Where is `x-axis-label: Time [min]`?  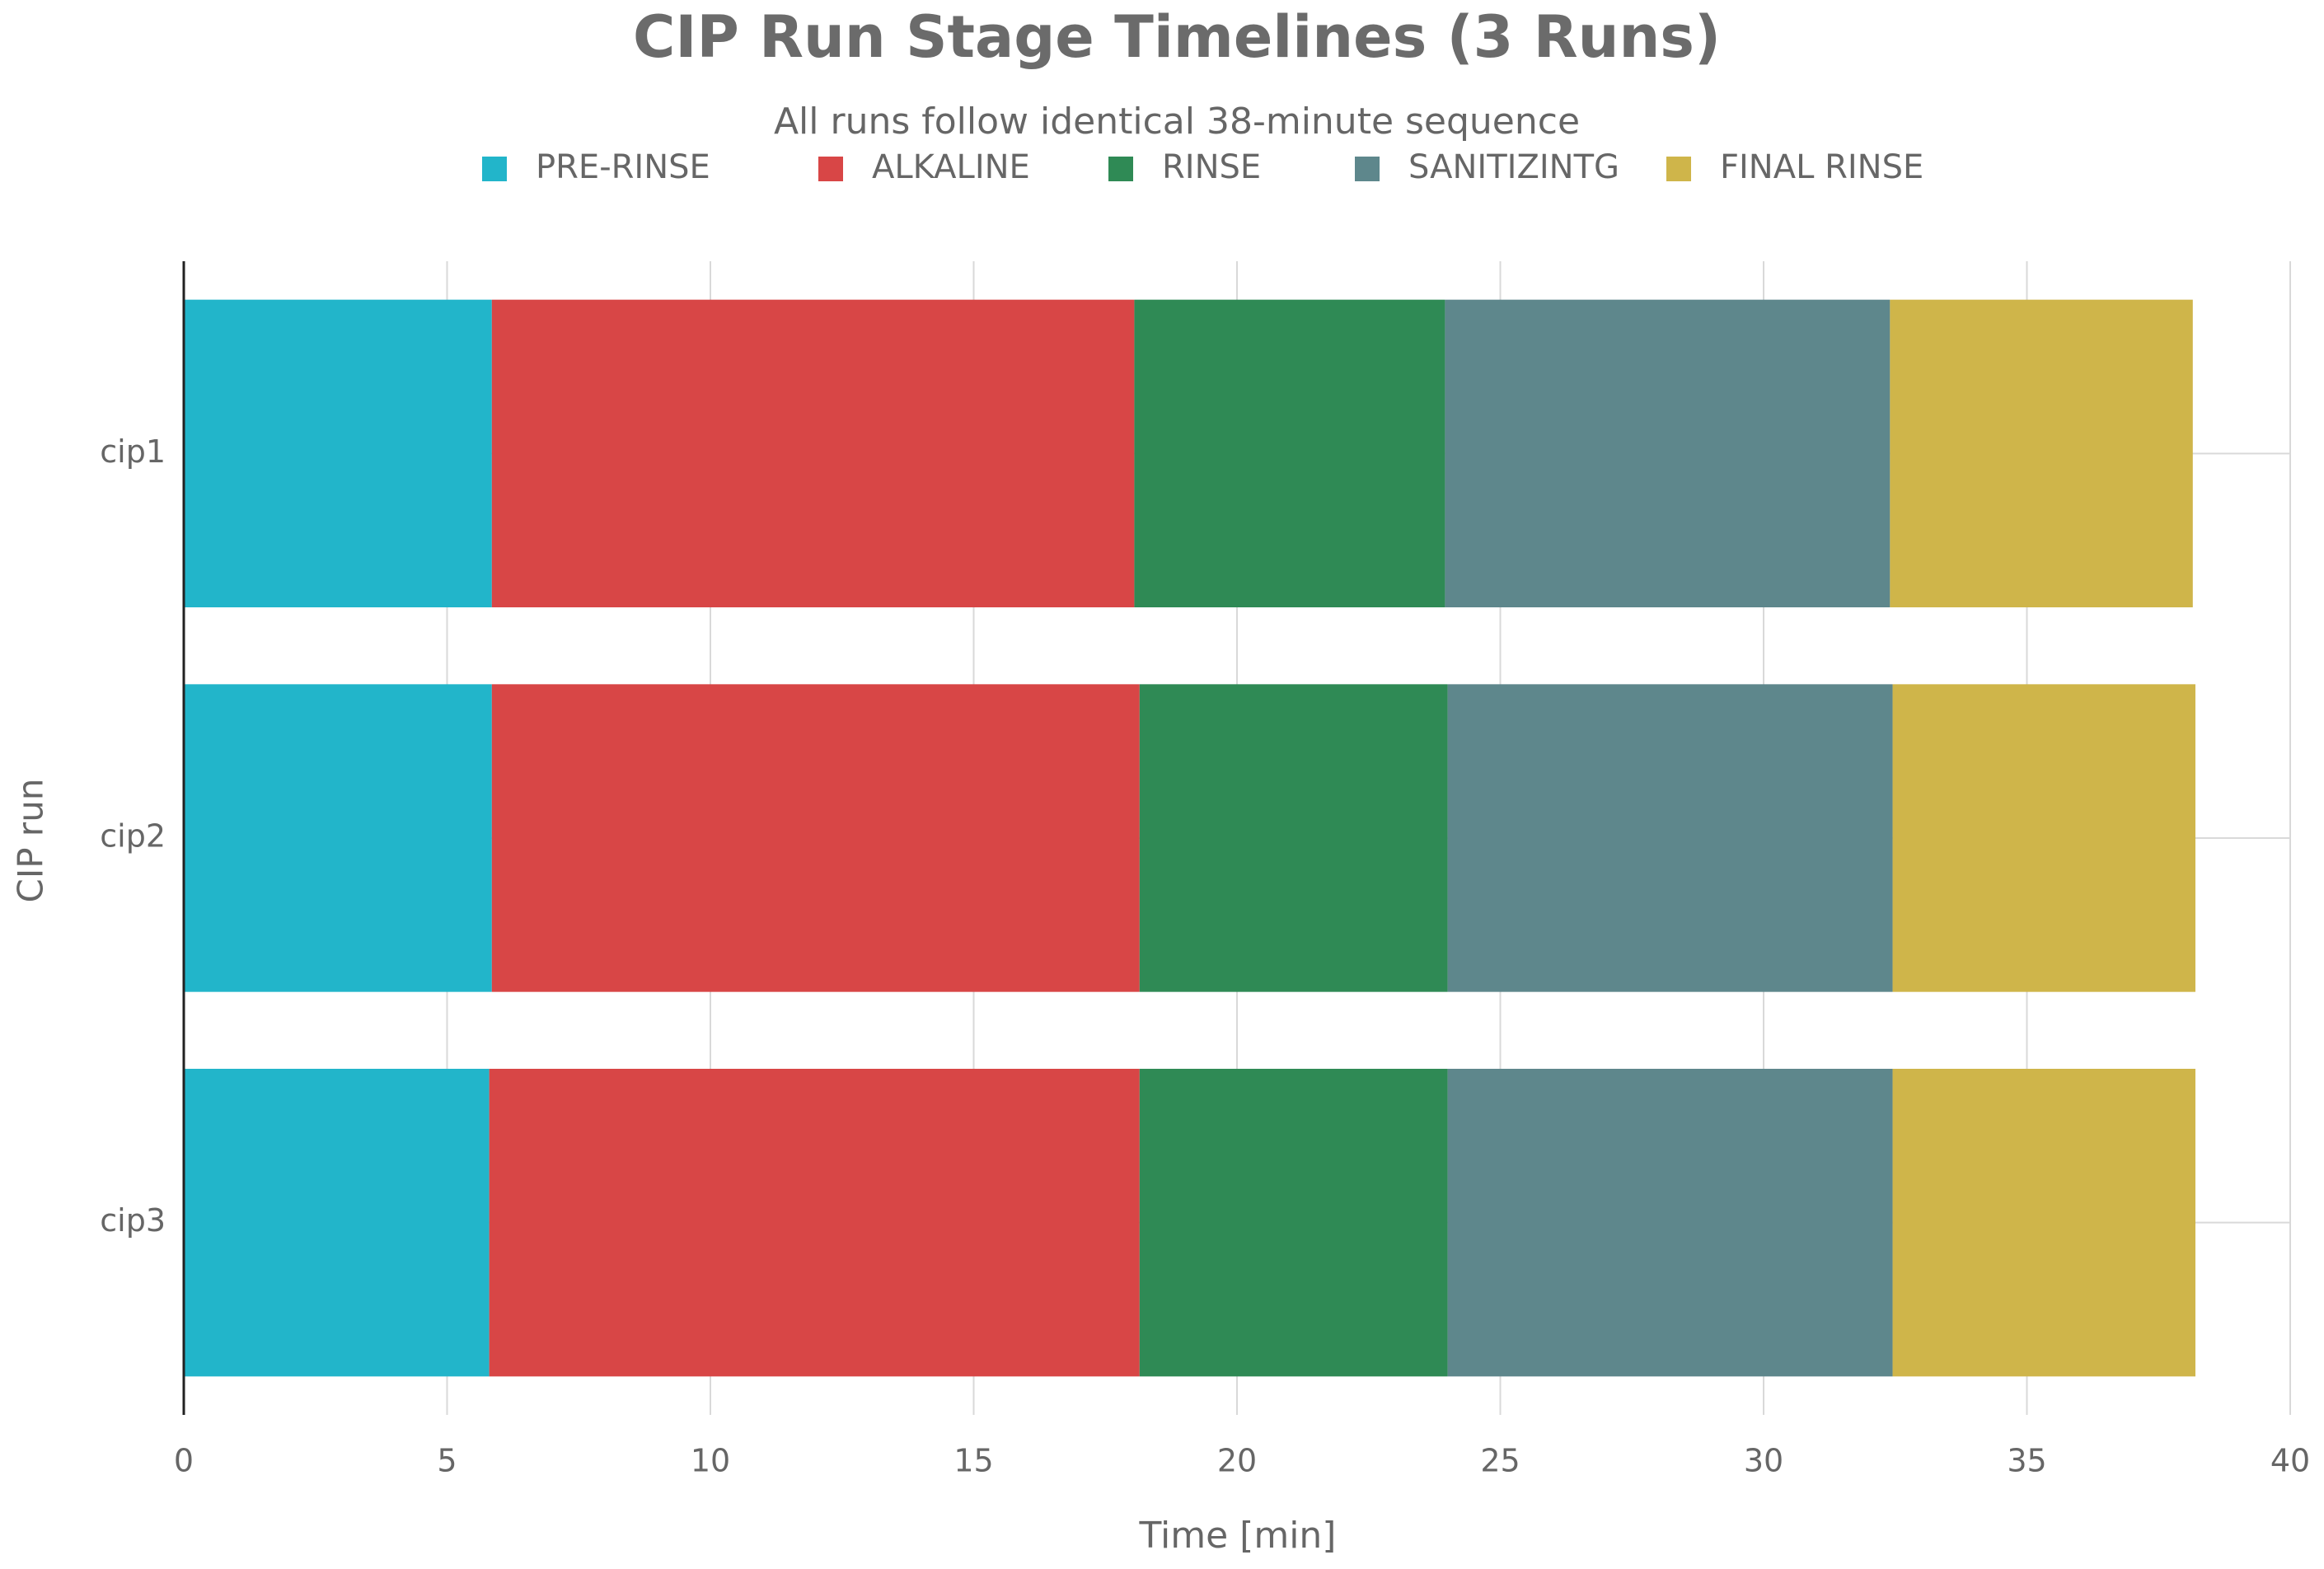
x-axis-label: Time [min] is located at coordinates (1238, 1536).